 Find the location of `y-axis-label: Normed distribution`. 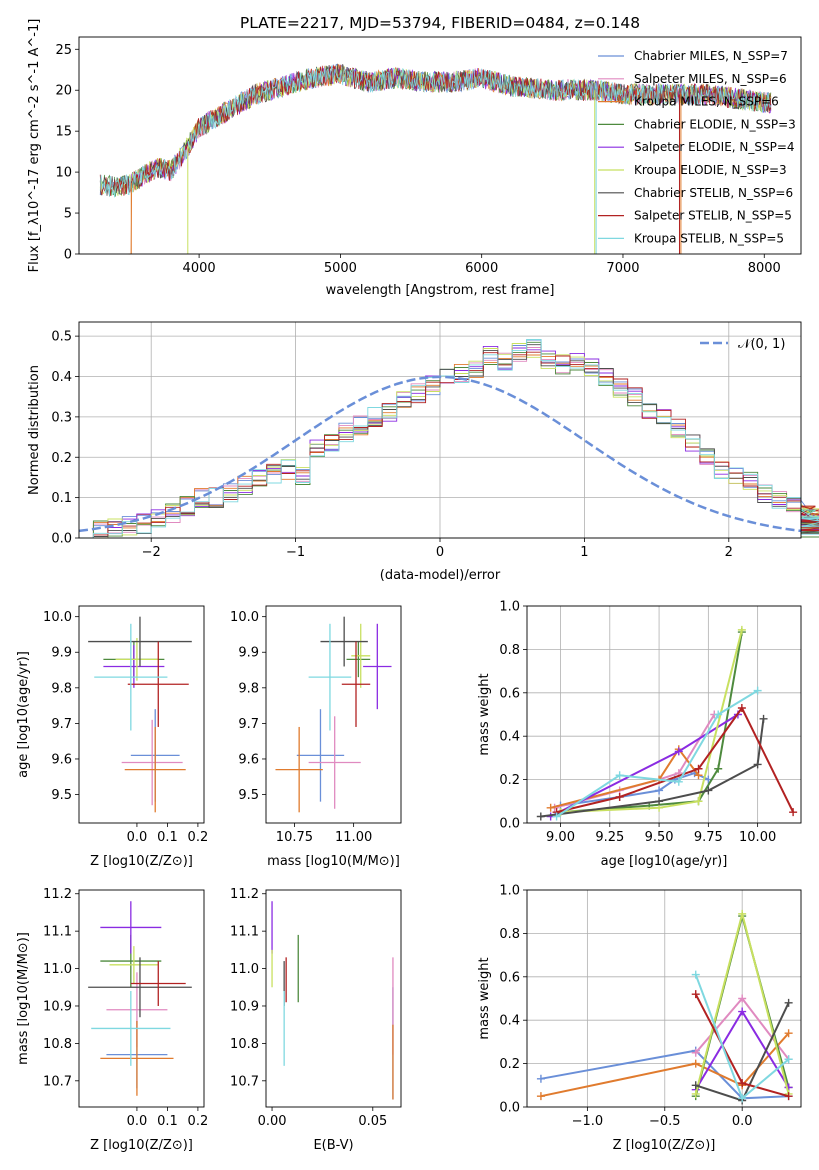

y-axis-label: Normed distribution is located at coordinates (34, 430).